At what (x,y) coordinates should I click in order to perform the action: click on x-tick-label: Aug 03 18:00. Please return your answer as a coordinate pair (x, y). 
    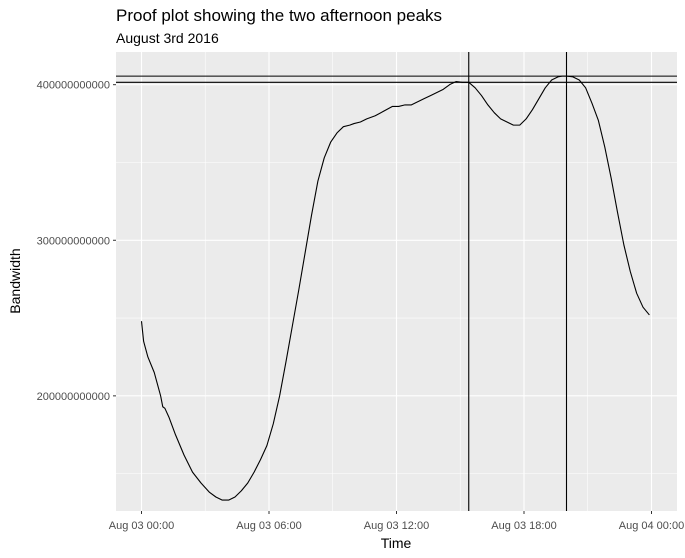
    Looking at the image, I should click on (523, 526).